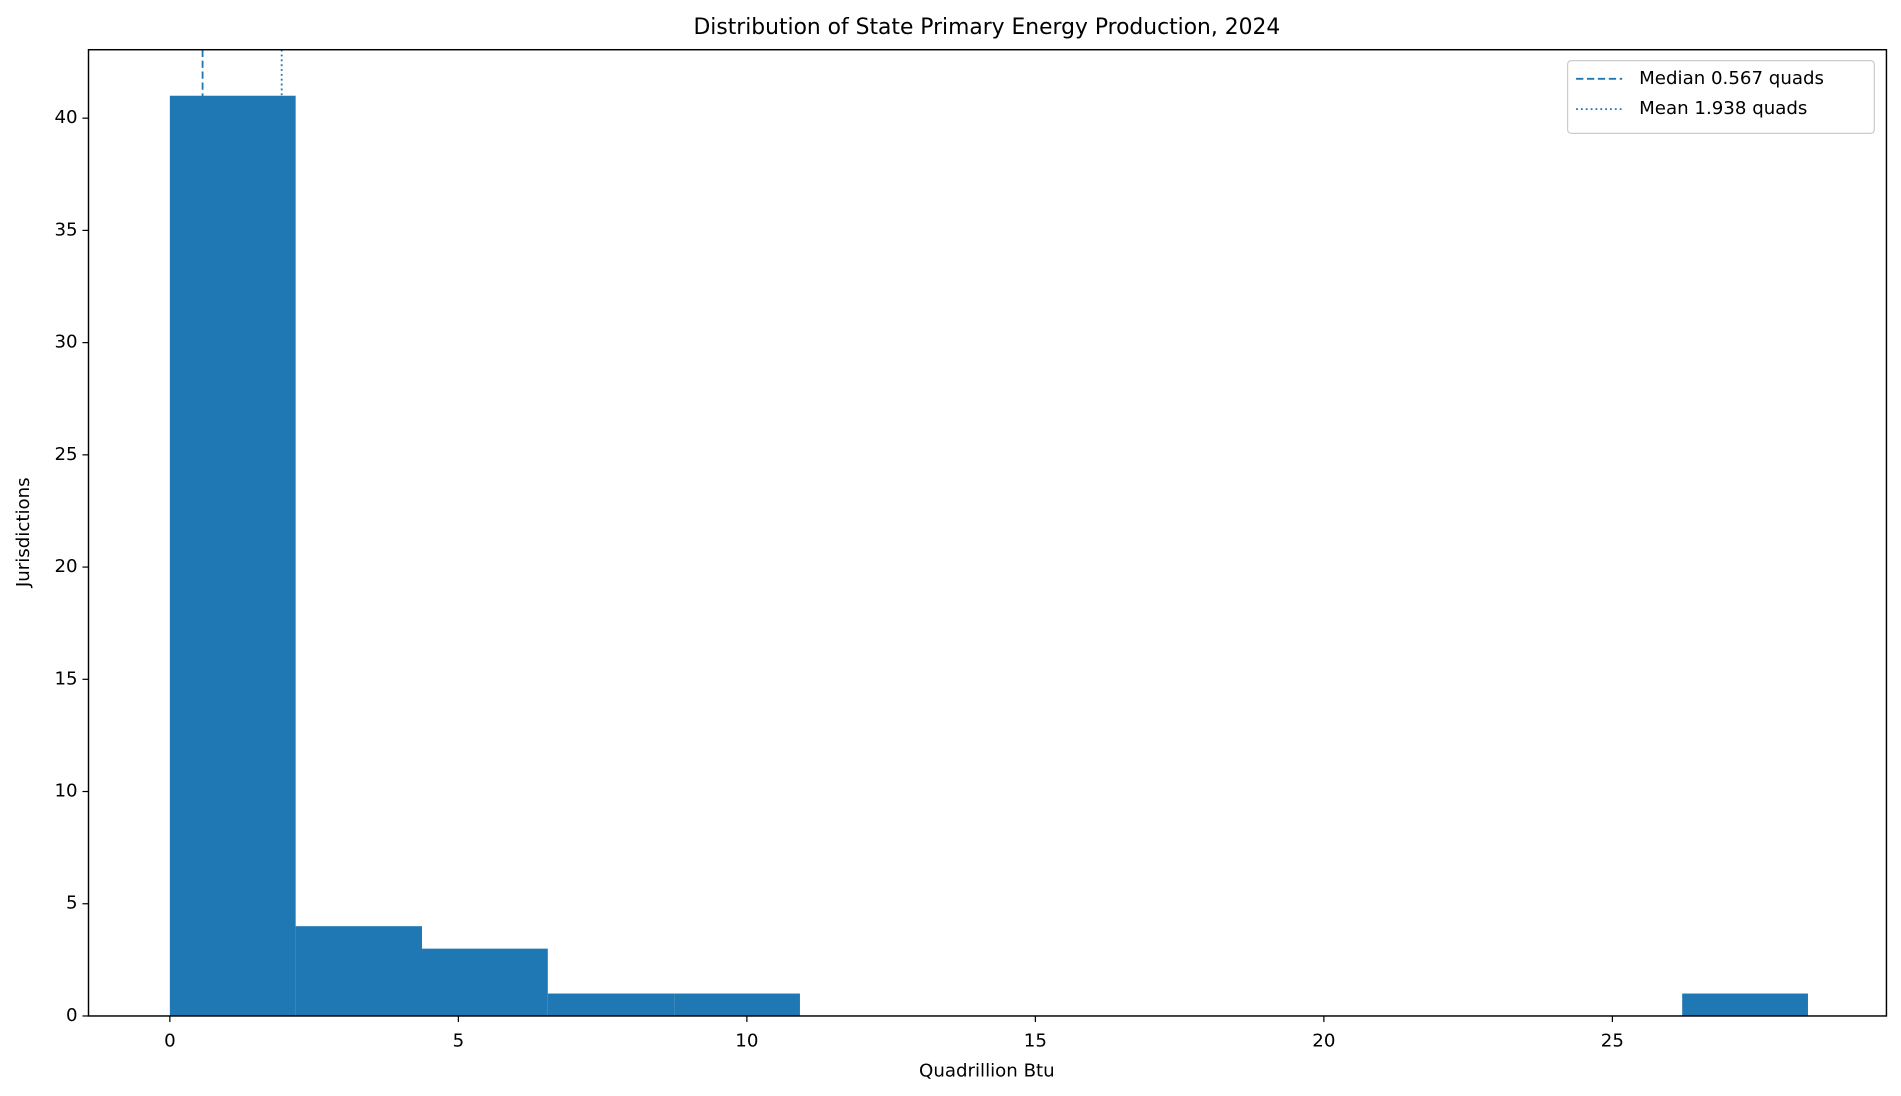 This screenshot has width=1901, height=1096. I want to click on x-tick-label: 25, so click(1612, 1040).